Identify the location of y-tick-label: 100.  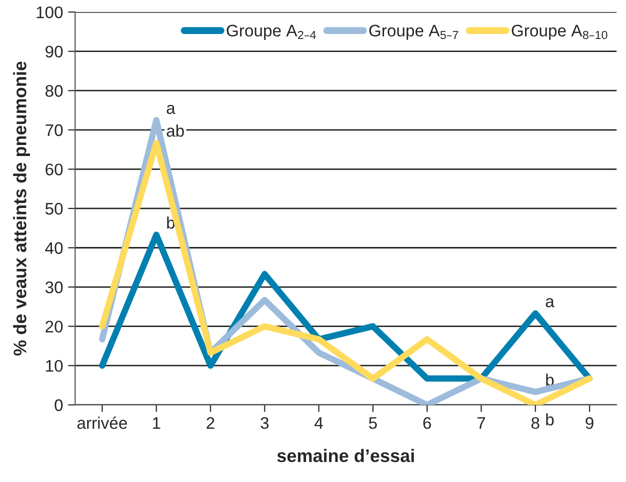
(49, 12).